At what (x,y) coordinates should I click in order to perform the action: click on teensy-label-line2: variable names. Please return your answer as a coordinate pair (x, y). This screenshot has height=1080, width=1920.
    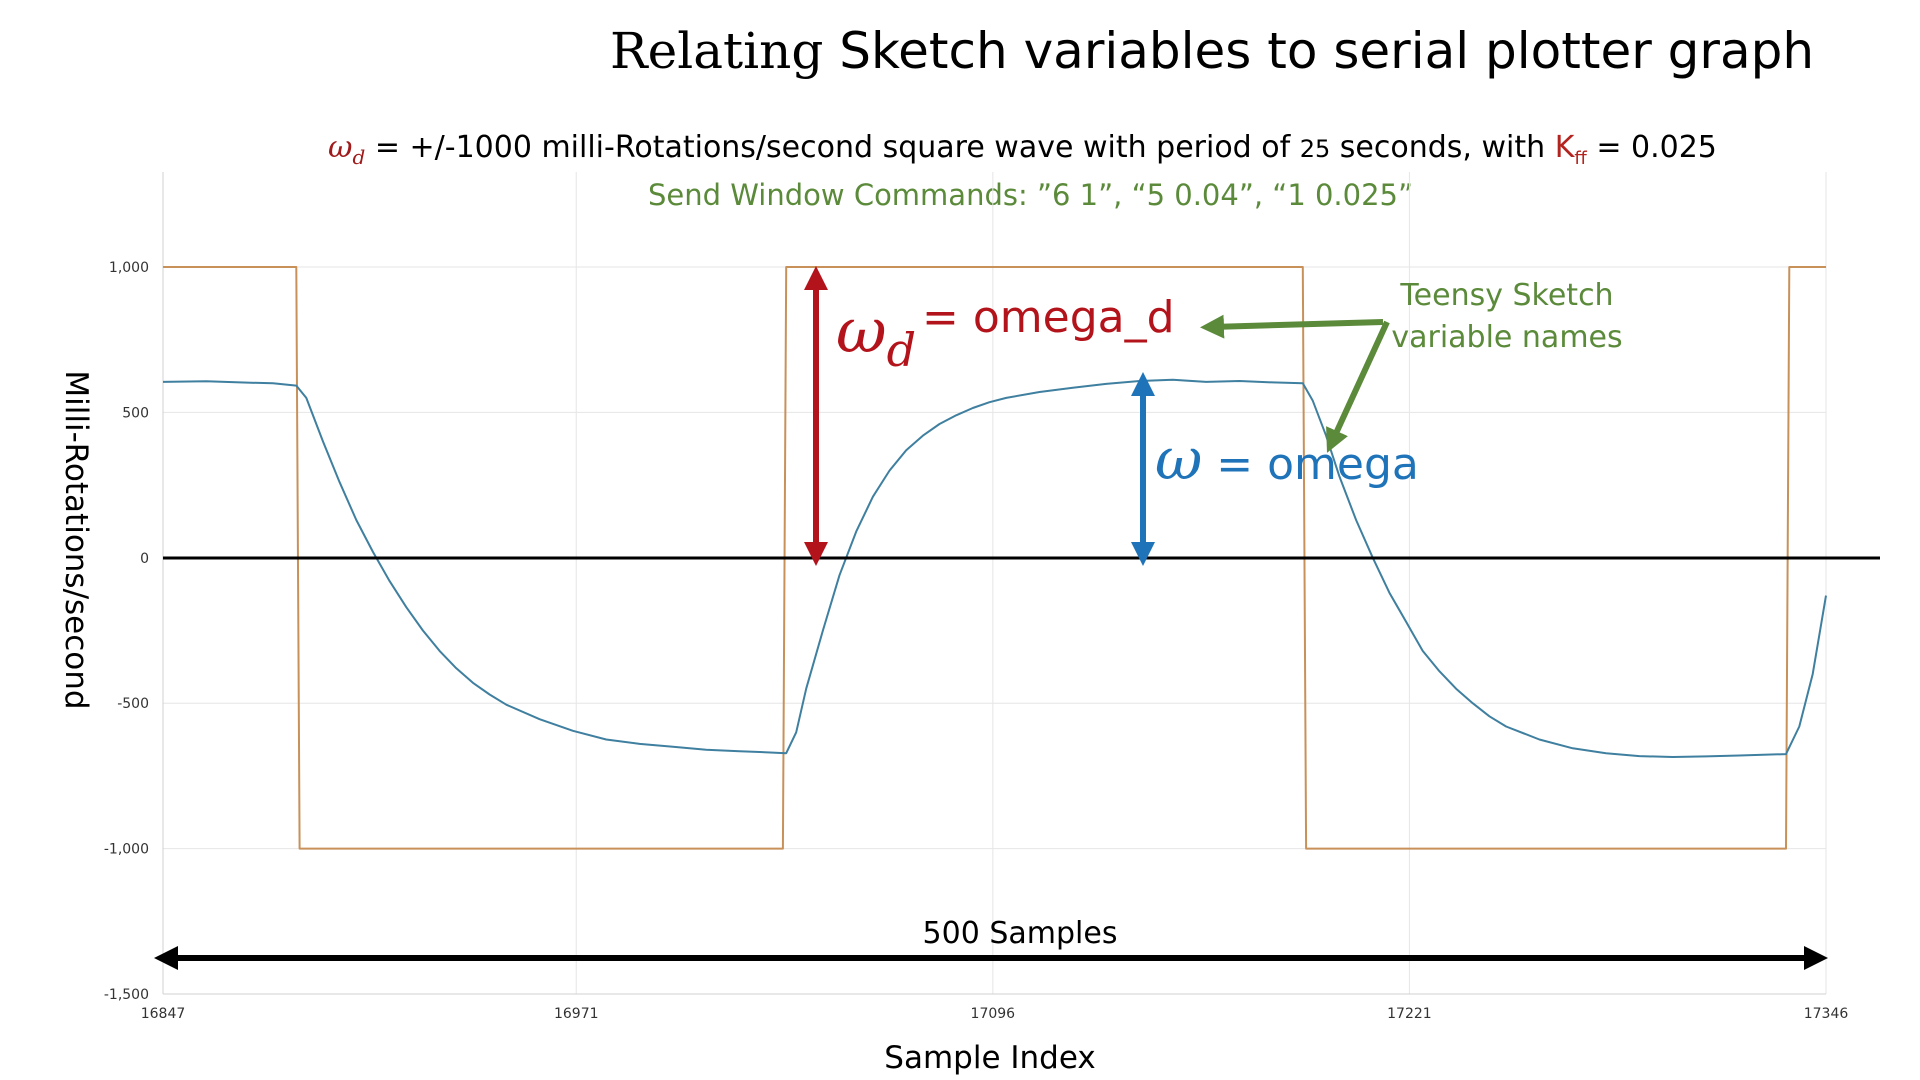
    Looking at the image, I should click on (1506, 337).